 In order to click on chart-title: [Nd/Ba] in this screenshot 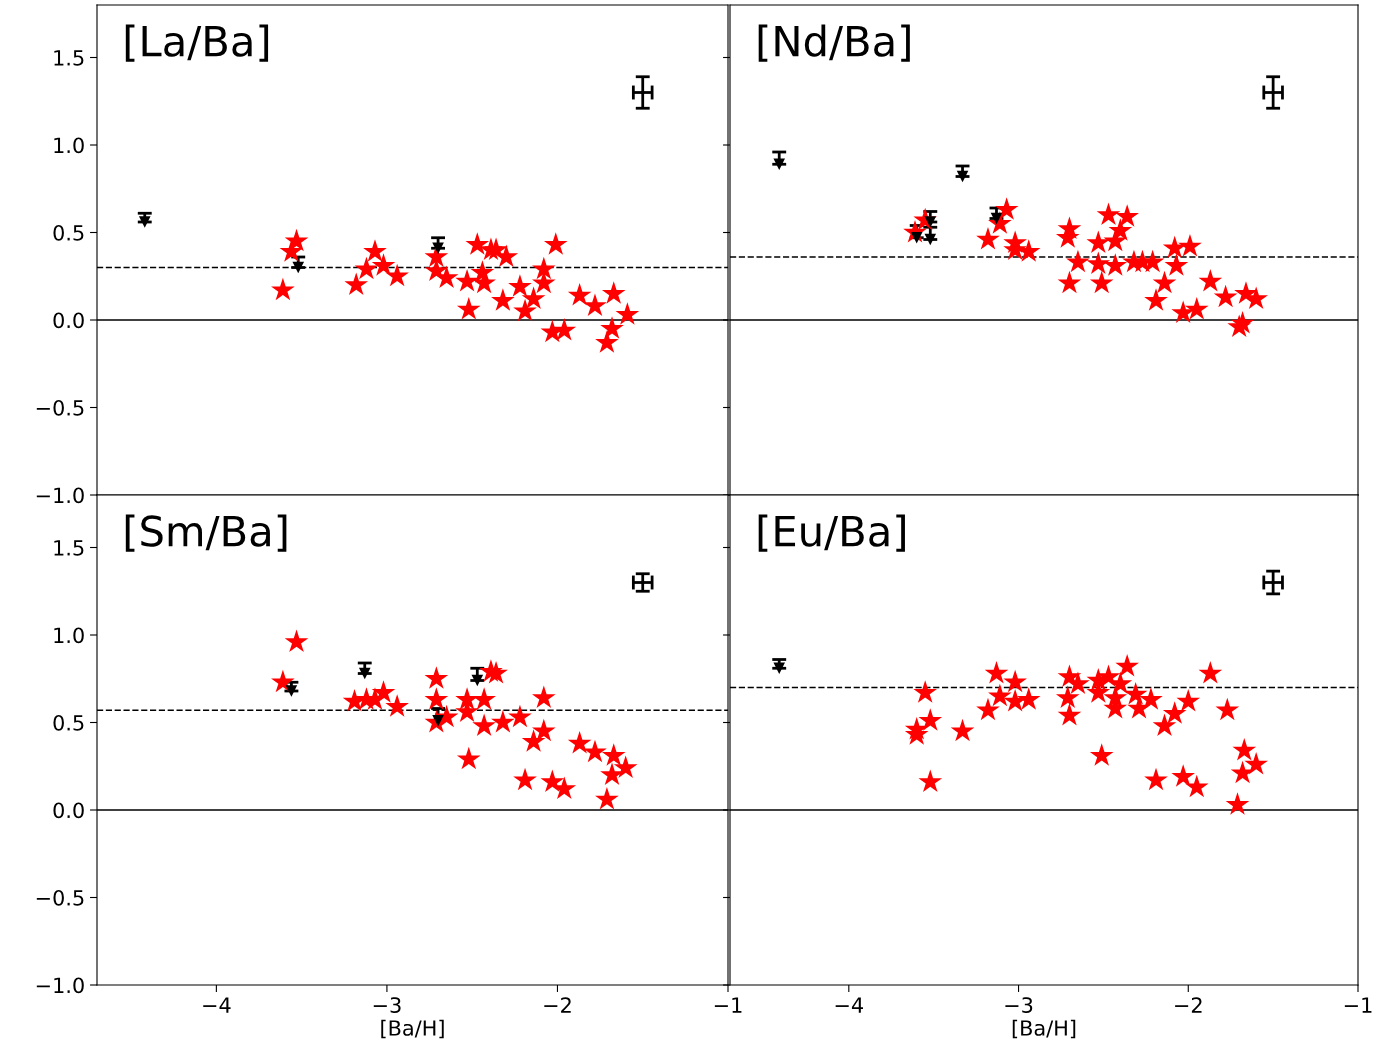, I will do `click(834, 43)`.